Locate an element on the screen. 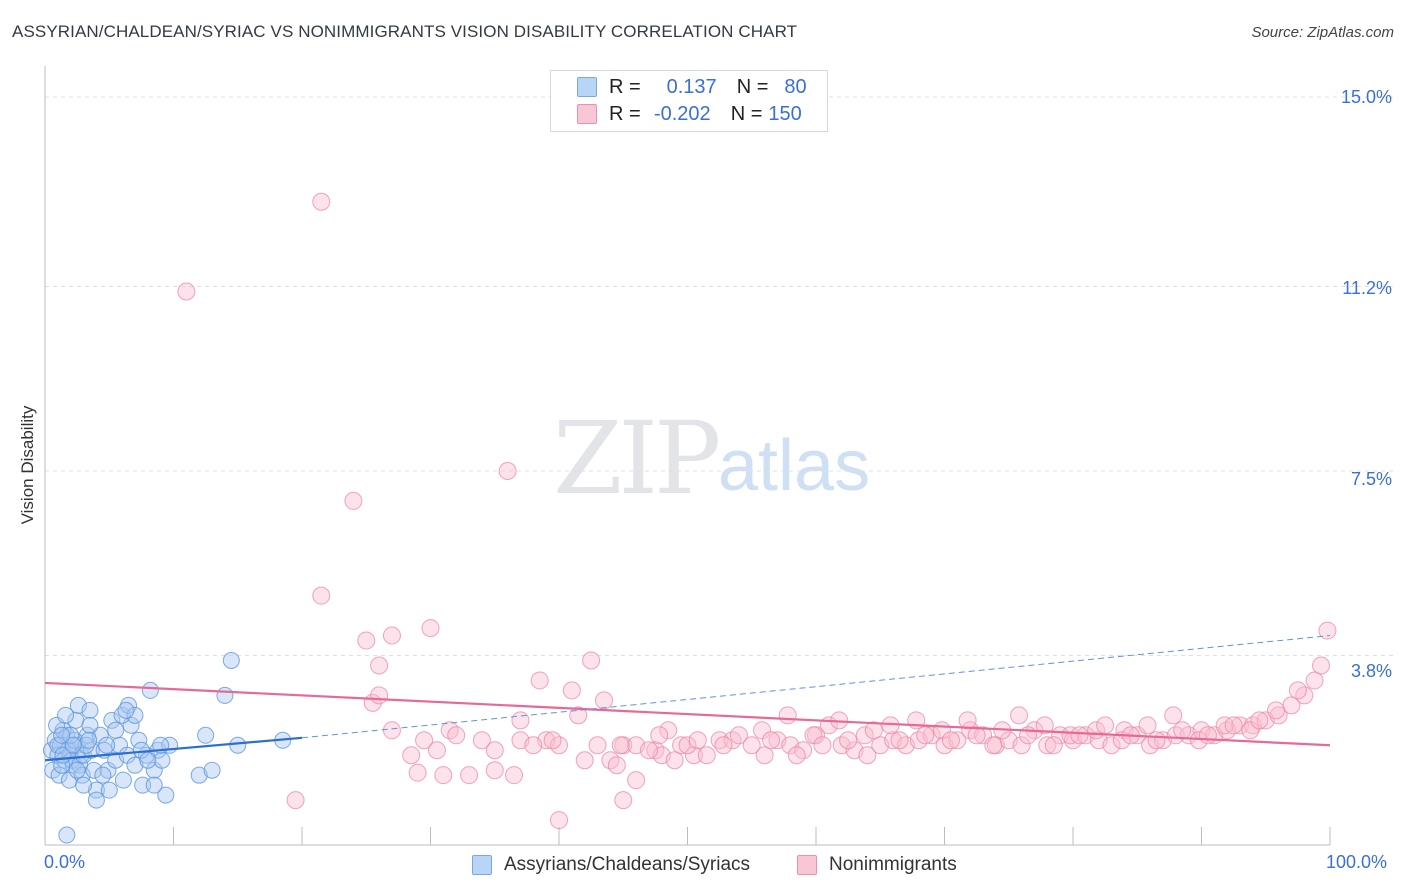 Image resolution: width=1406 pixels, height=892 pixels. legend-item-nonimmigrants: Nonimmigrants is located at coordinates (877, 865).